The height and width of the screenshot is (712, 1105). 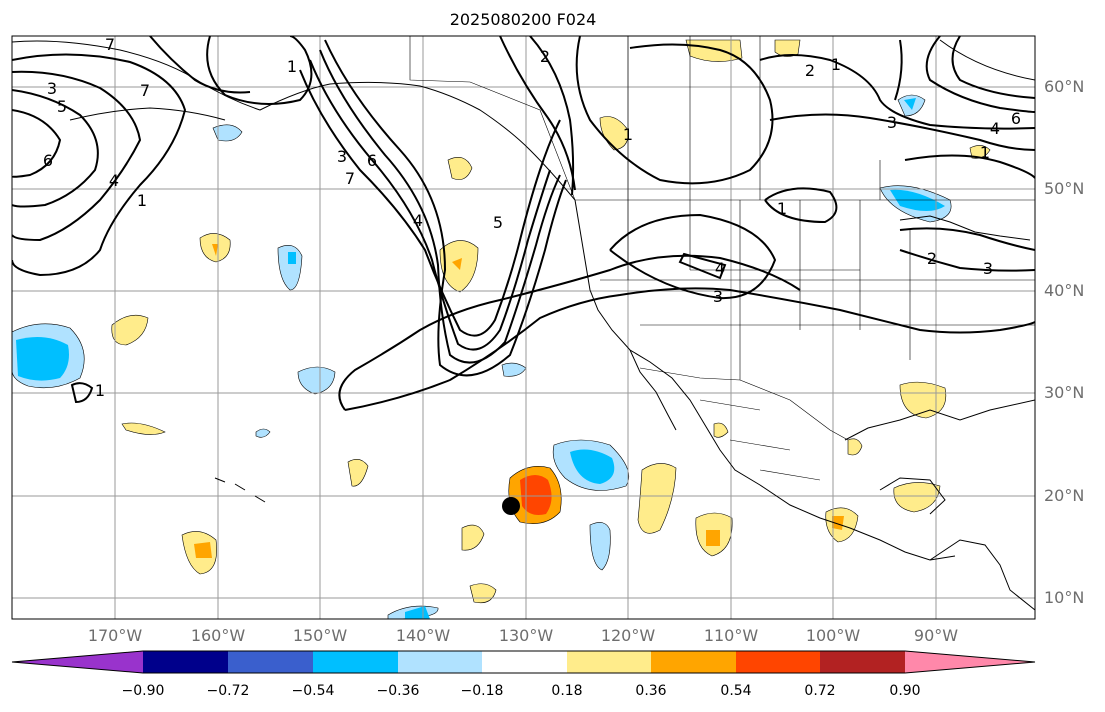 What do you see at coordinates (511, 506) in the screenshot?
I see `storm-center-marker` at bounding box center [511, 506].